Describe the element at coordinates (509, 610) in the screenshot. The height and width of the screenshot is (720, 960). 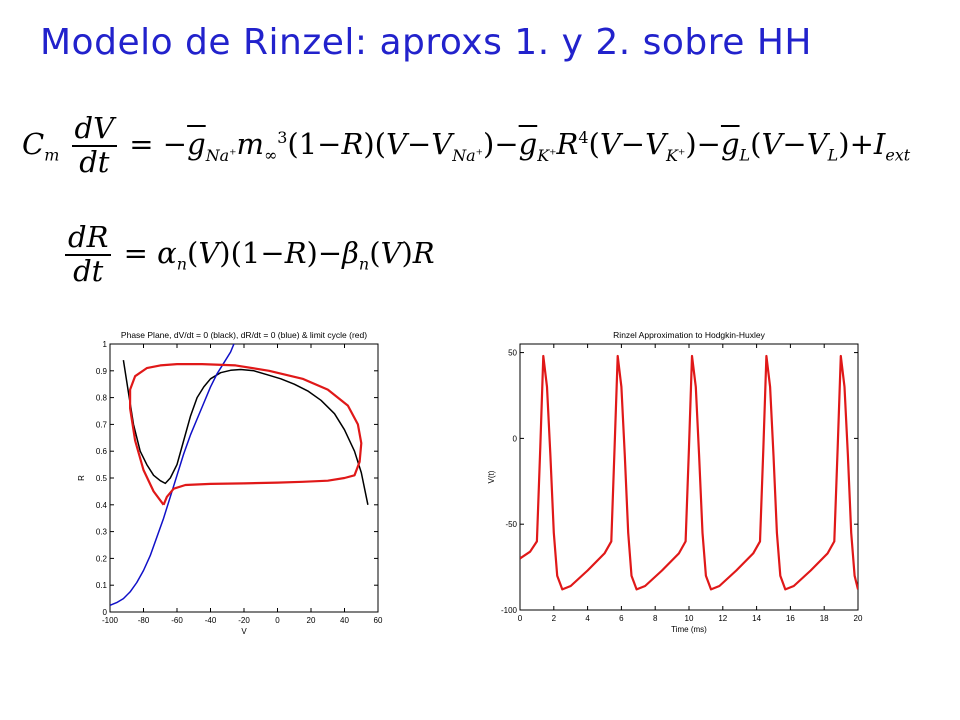
I see `y-tick-label: -100` at that location.